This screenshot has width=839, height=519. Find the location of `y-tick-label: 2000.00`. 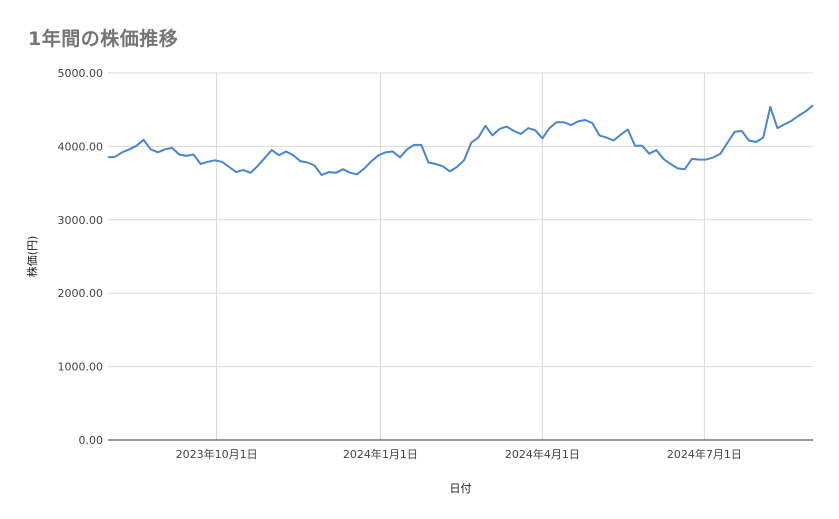

y-tick-label: 2000.00 is located at coordinates (81, 293).